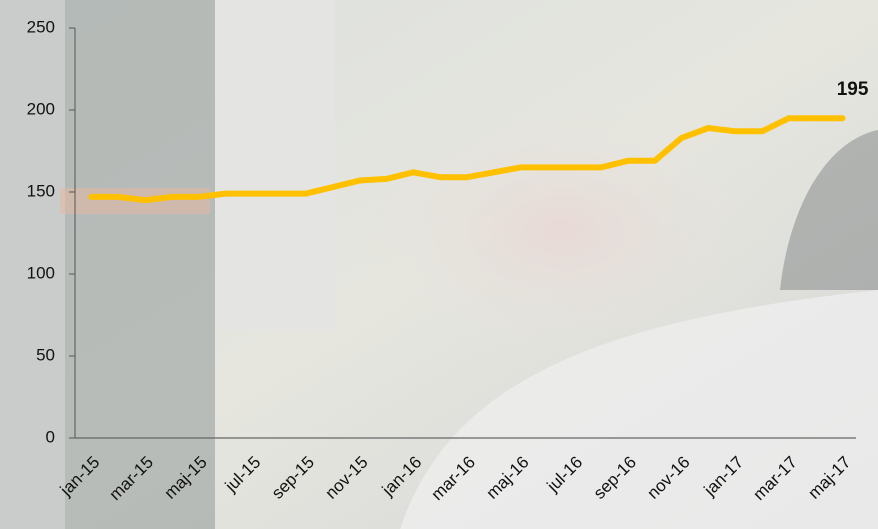 This screenshot has height=529, width=878. I want to click on y-tick-label: 150, so click(41, 190).